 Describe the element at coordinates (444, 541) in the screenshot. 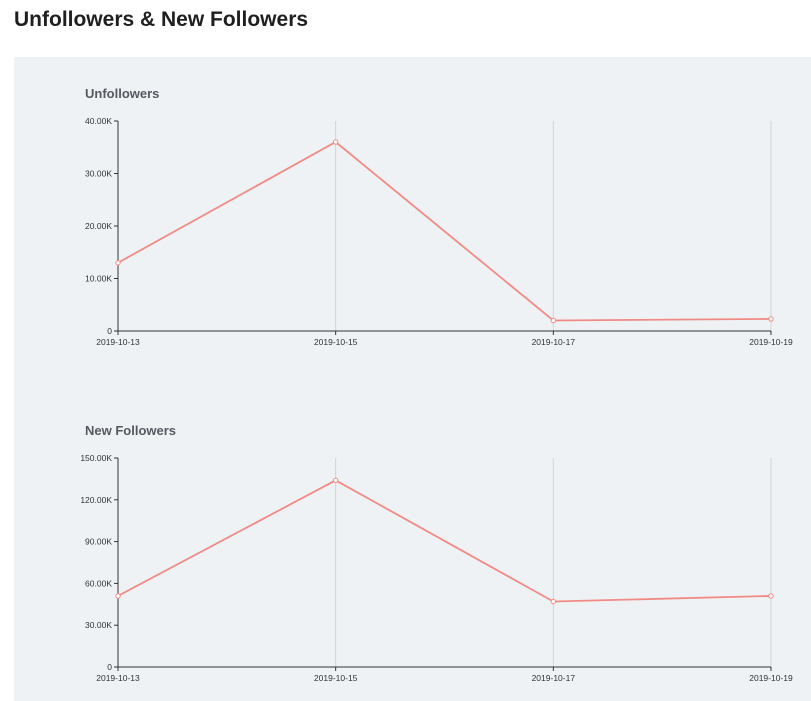

I see `series-line` at that location.